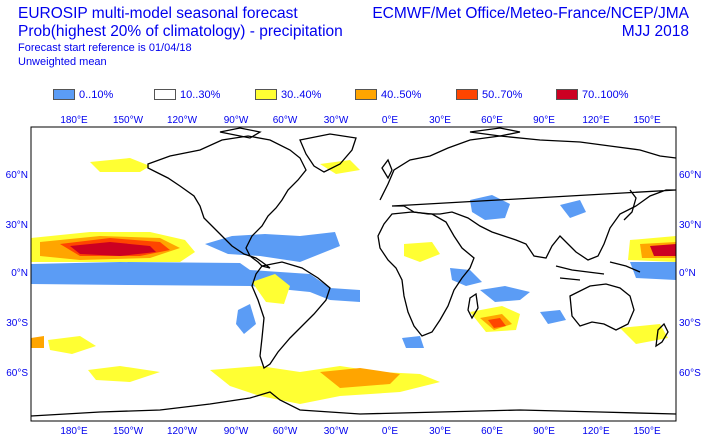 Image resolution: width=706 pixels, height=439 pixels. What do you see at coordinates (105, 48) in the screenshot?
I see `forecast-start-reference: Forecast start reference is 01/04/18` at bounding box center [105, 48].